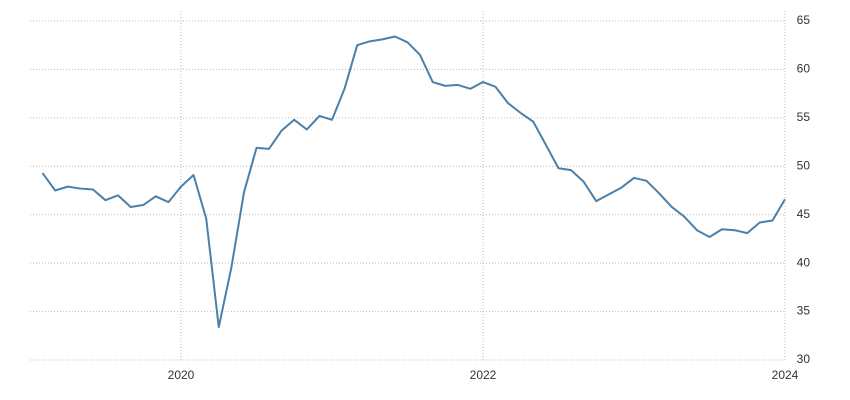 This screenshot has width=850, height=400. What do you see at coordinates (804, 262) in the screenshot?
I see `y-tick-label: 40` at bounding box center [804, 262].